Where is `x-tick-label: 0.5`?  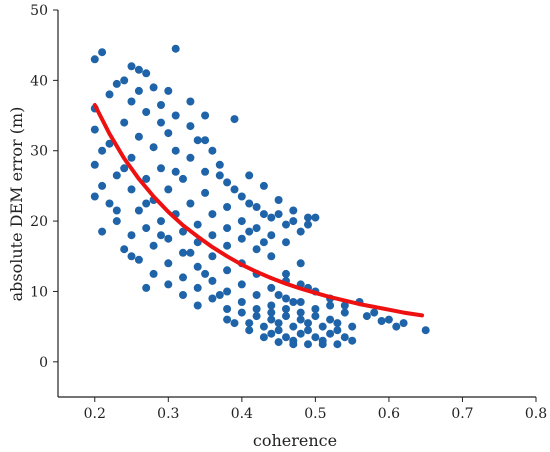 x-tick-label: 0.5 is located at coordinates (315, 414).